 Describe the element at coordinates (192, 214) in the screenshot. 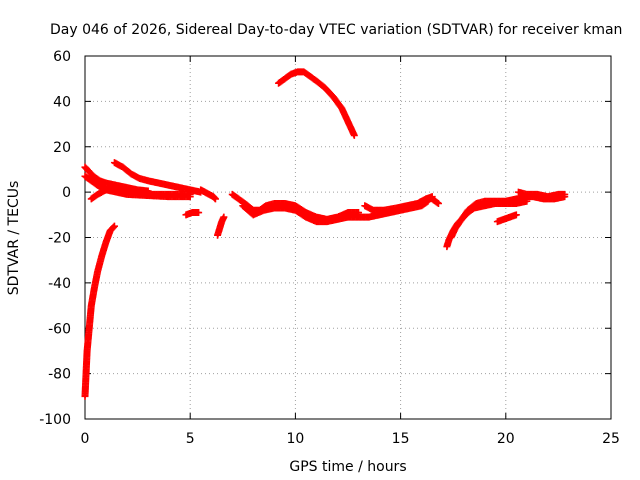

I see `series-short-dip` at that location.